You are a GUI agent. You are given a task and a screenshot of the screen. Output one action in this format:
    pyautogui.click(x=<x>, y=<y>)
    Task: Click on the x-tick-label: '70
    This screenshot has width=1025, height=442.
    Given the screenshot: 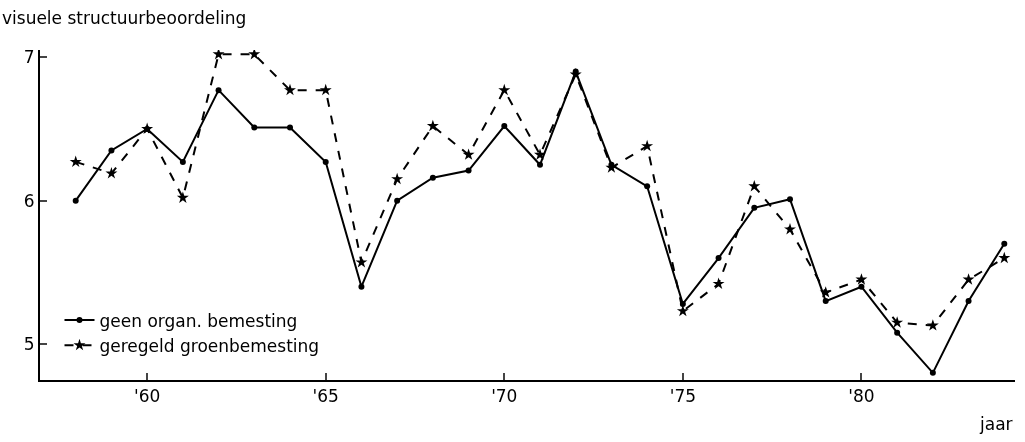 What is the action you would take?
    pyautogui.click(x=504, y=396)
    